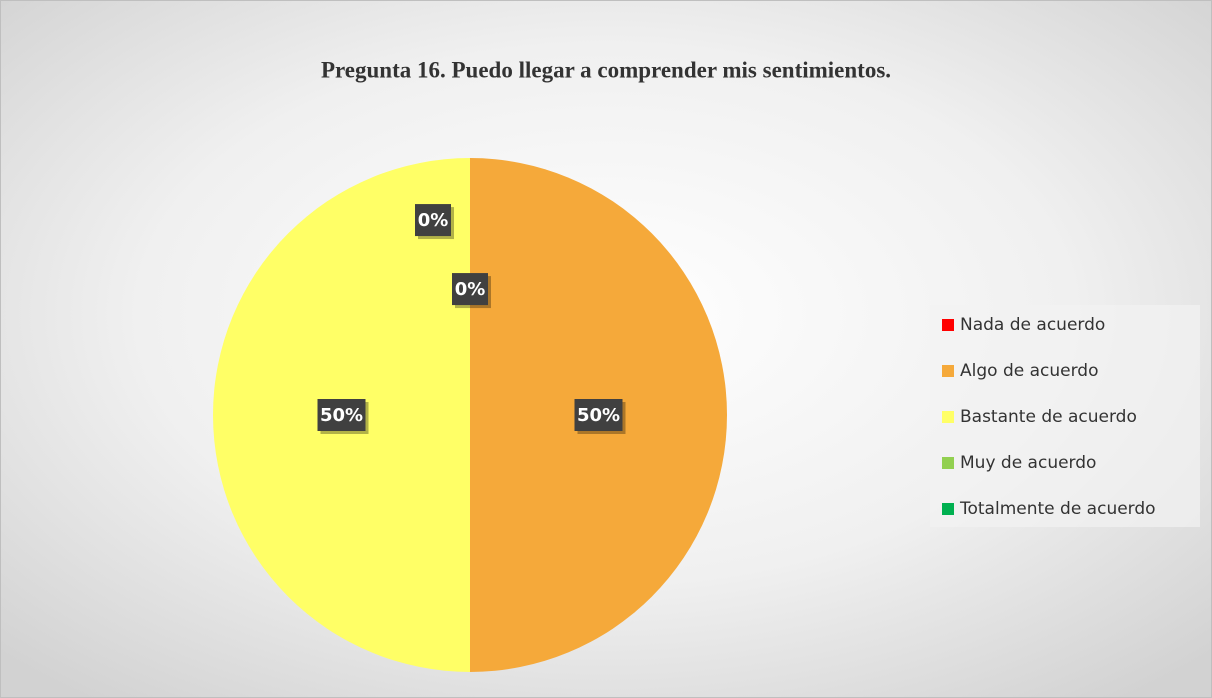 The height and width of the screenshot is (698, 1212). Describe the element at coordinates (1028, 463) in the screenshot. I see `legend-label: Muy de acuerdo` at that location.